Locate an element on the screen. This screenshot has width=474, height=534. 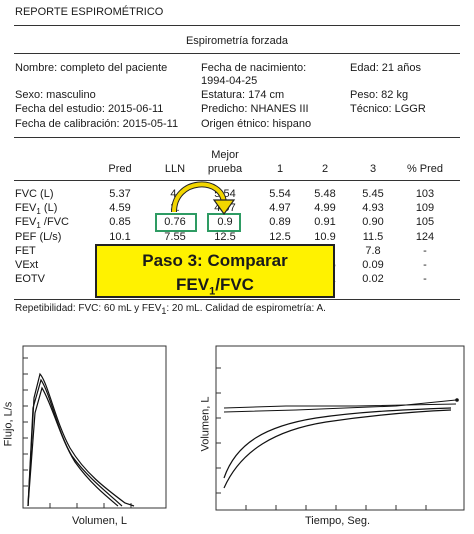
header-lln: LLN is located at coordinates (175, 169).